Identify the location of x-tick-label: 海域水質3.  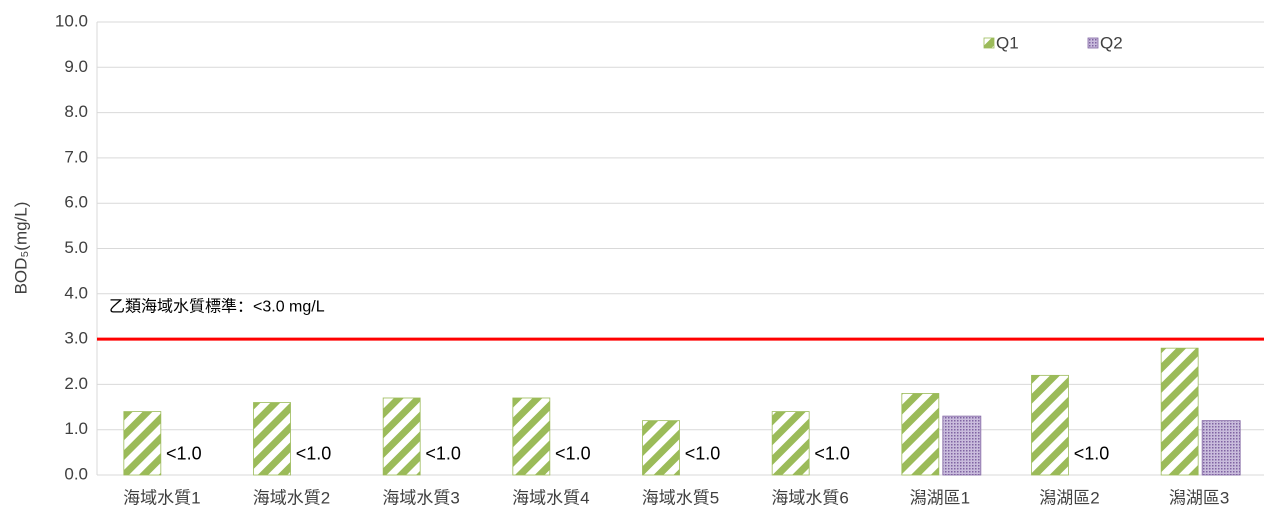
(420, 497).